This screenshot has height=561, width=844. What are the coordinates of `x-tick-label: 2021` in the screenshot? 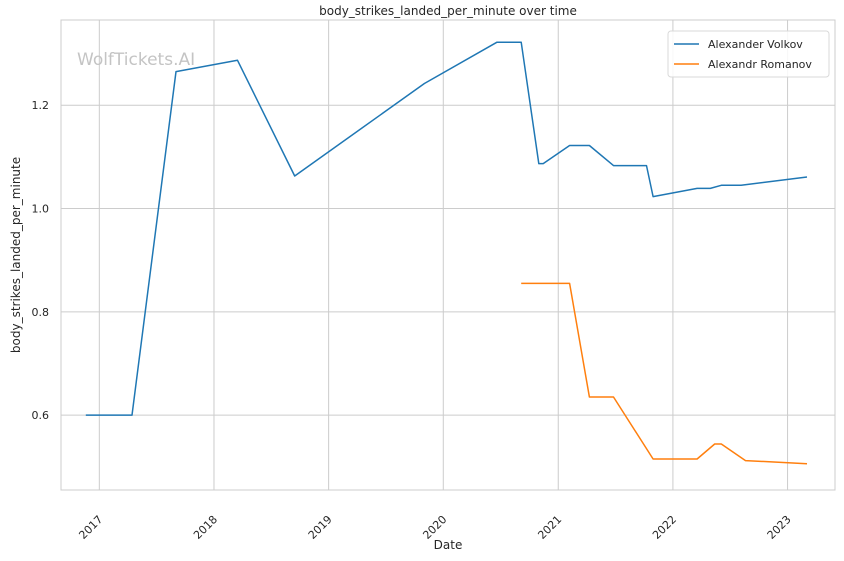 It's located at (549, 527).